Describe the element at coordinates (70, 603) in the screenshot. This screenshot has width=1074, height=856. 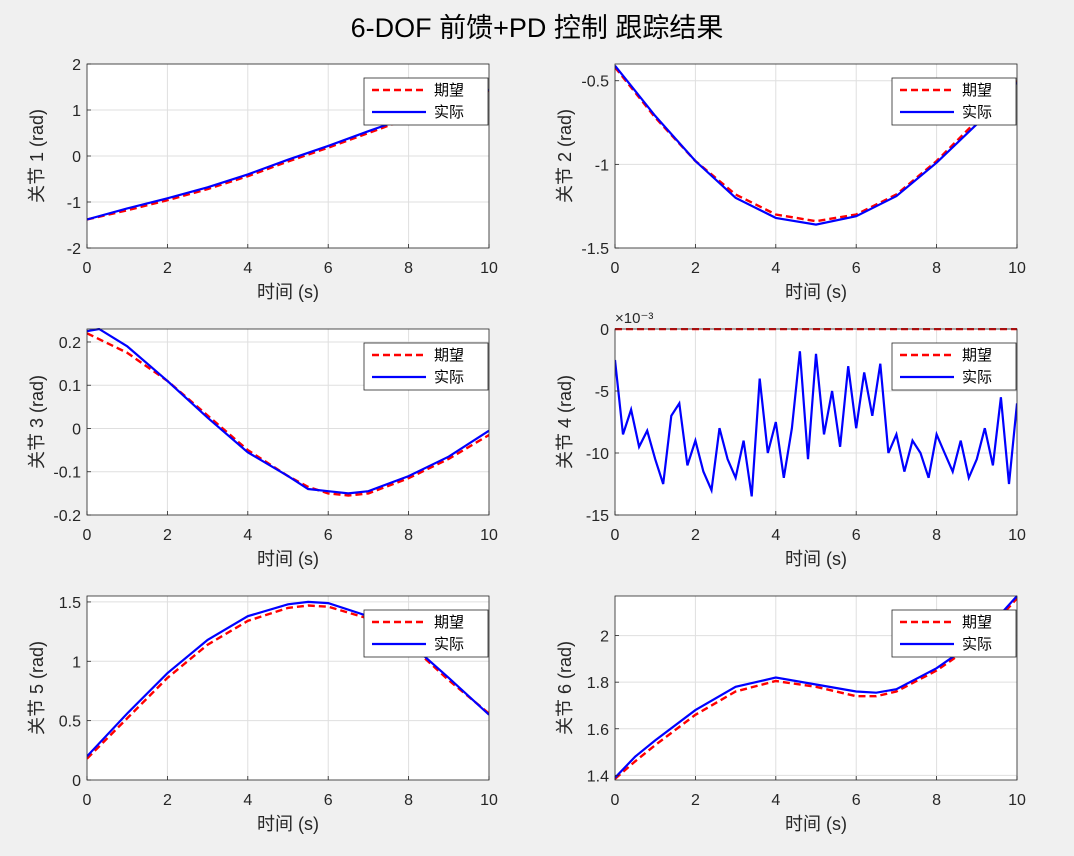
I see `y-tick-label: 1.5` at that location.